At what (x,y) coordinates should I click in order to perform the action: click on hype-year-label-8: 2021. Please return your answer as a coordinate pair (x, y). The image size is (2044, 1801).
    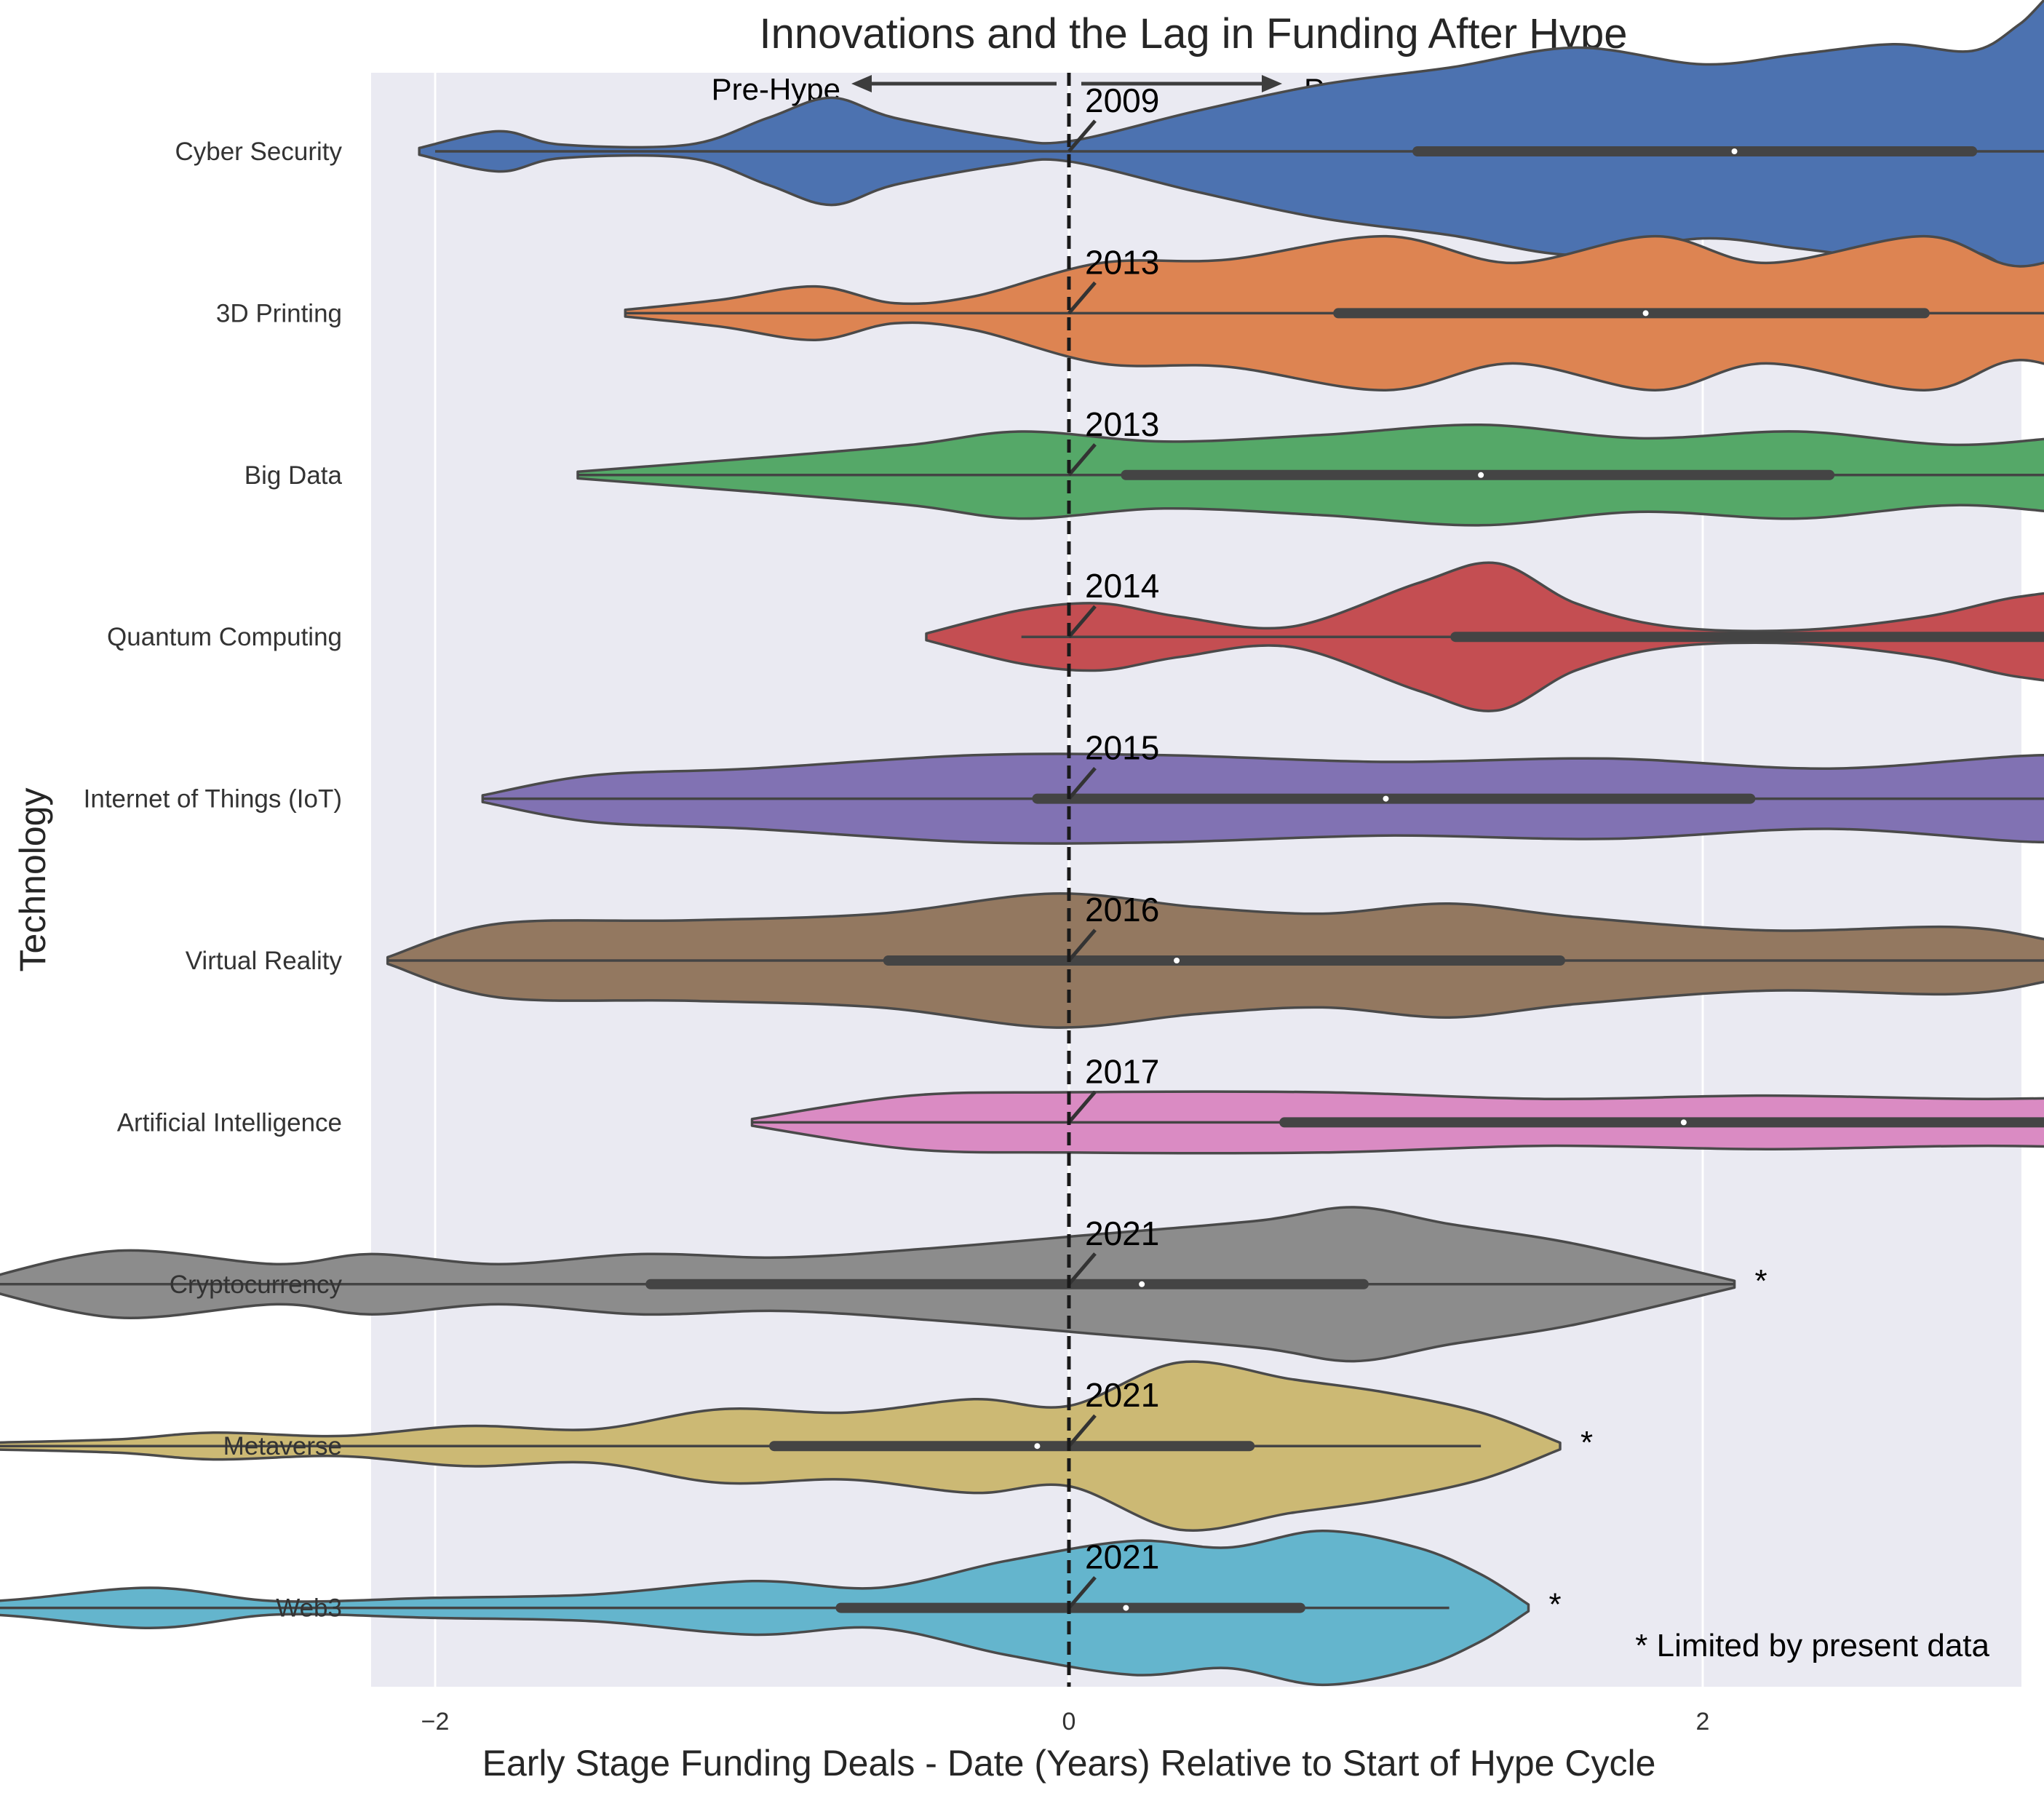
    Looking at the image, I should click on (1122, 1395).